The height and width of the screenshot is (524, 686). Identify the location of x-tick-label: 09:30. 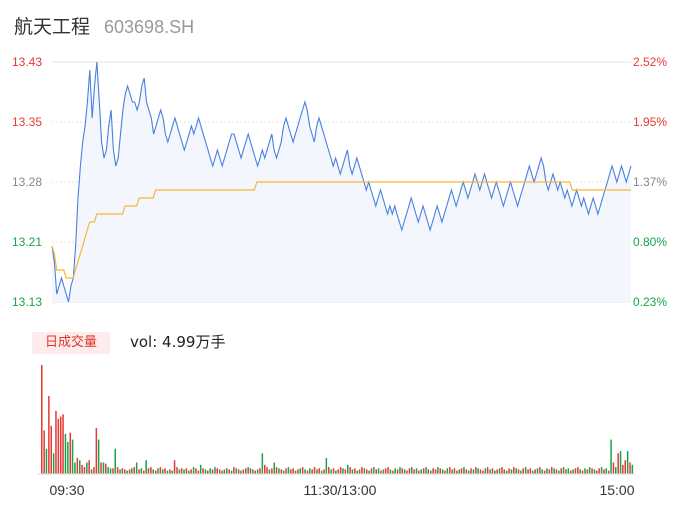
(66, 490).